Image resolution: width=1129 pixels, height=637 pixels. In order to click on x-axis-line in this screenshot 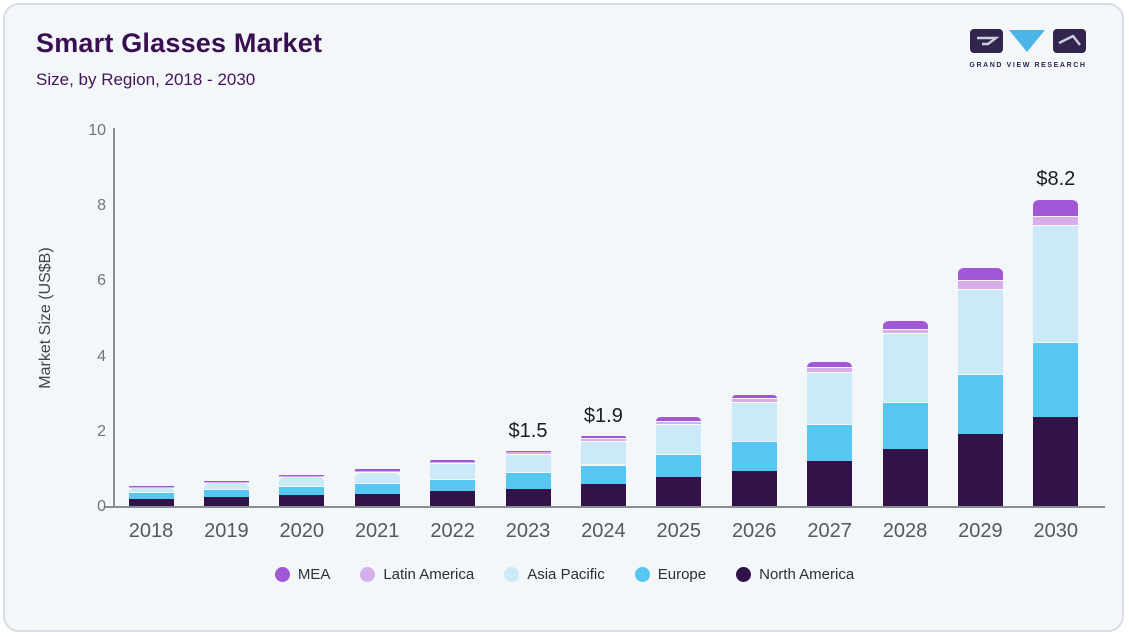, I will do `click(609, 507)`.